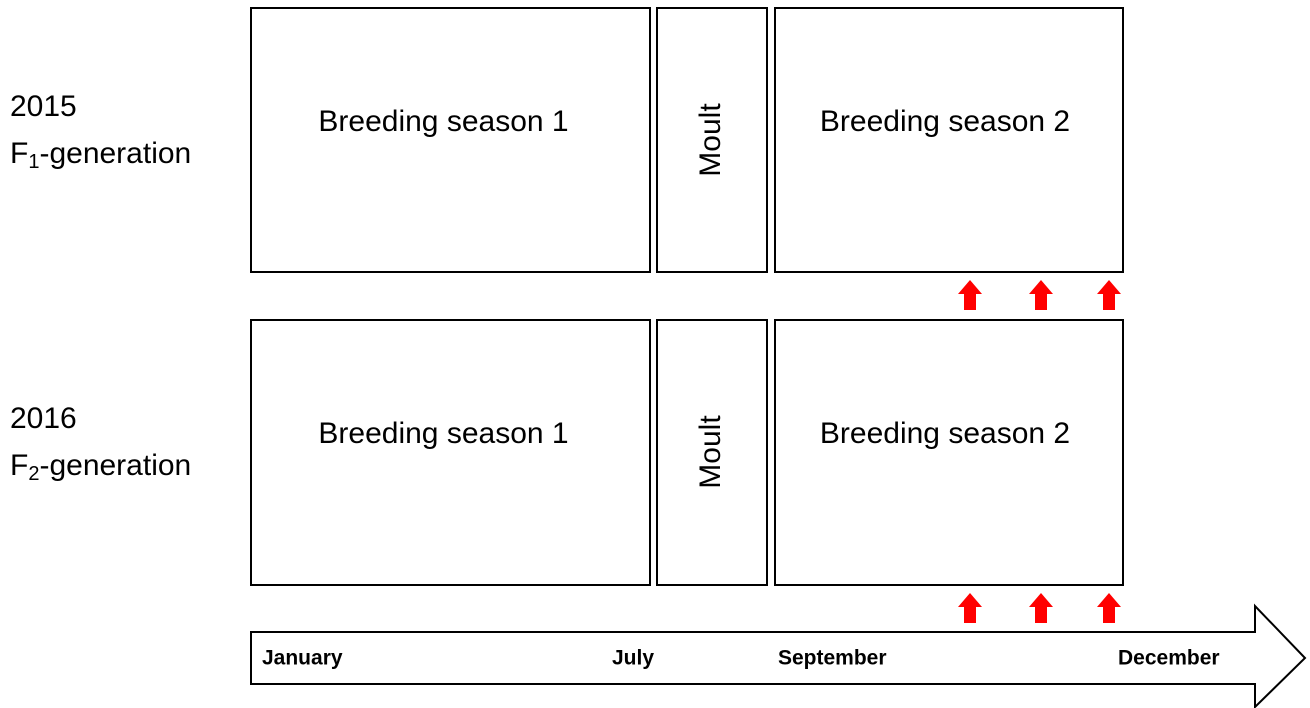 This screenshot has width=1310, height=708. I want to click on year-label: 2016, so click(43, 418).